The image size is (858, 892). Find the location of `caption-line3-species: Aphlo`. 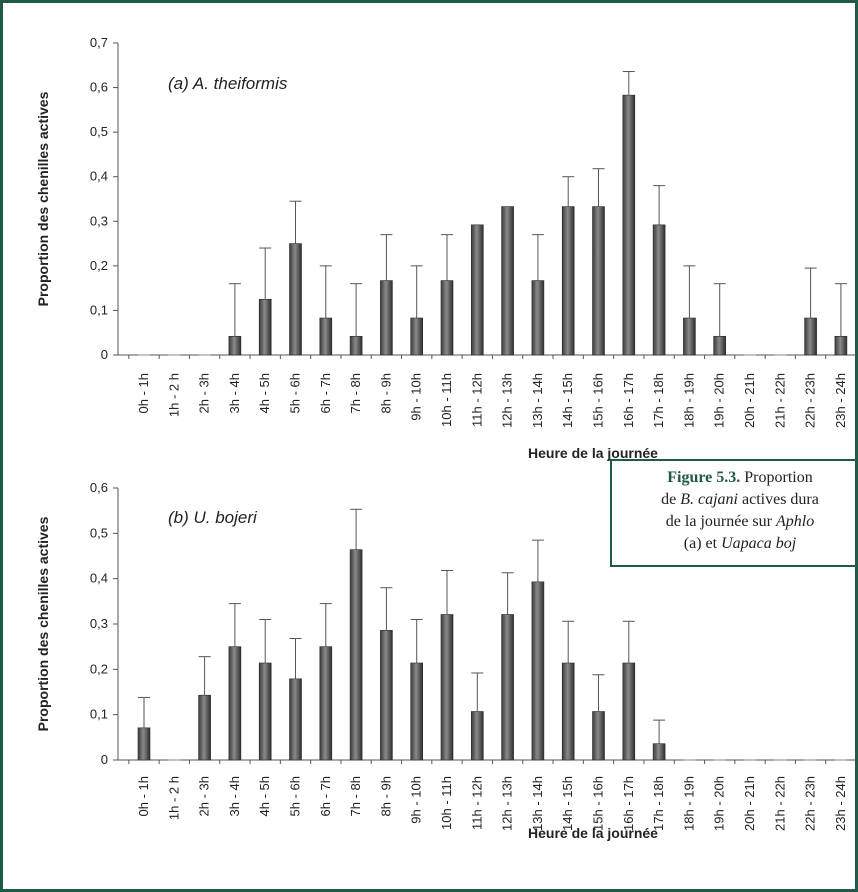

caption-line3-species: Aphlo is located at coordinates (795, 521).